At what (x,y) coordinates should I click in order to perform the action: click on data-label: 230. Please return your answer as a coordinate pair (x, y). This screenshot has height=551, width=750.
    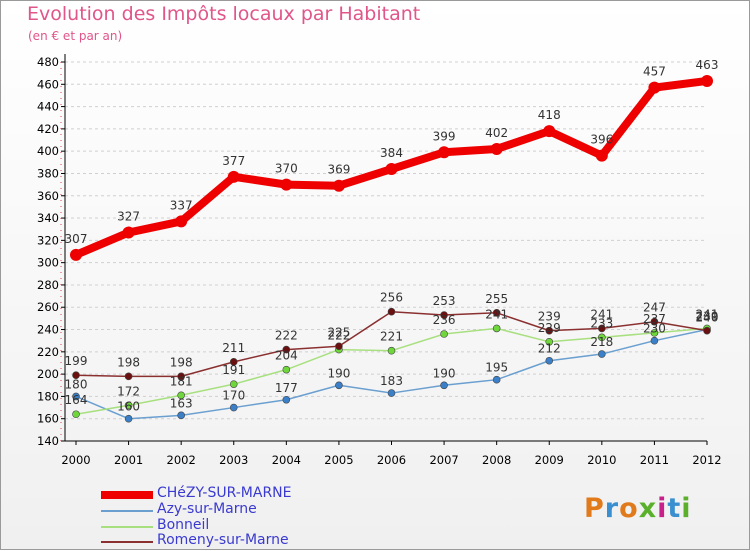
    Looking at the image, I should click on (654, 329).